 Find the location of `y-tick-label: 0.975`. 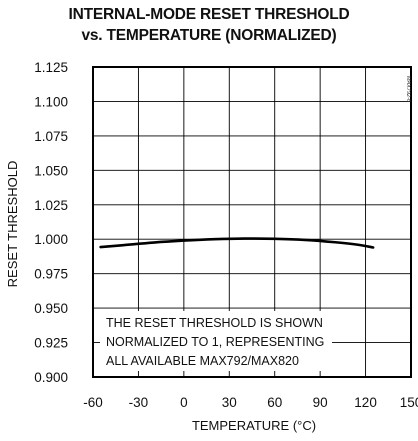

y-tick-label: 0.975 is located at coordinates (51, 274).